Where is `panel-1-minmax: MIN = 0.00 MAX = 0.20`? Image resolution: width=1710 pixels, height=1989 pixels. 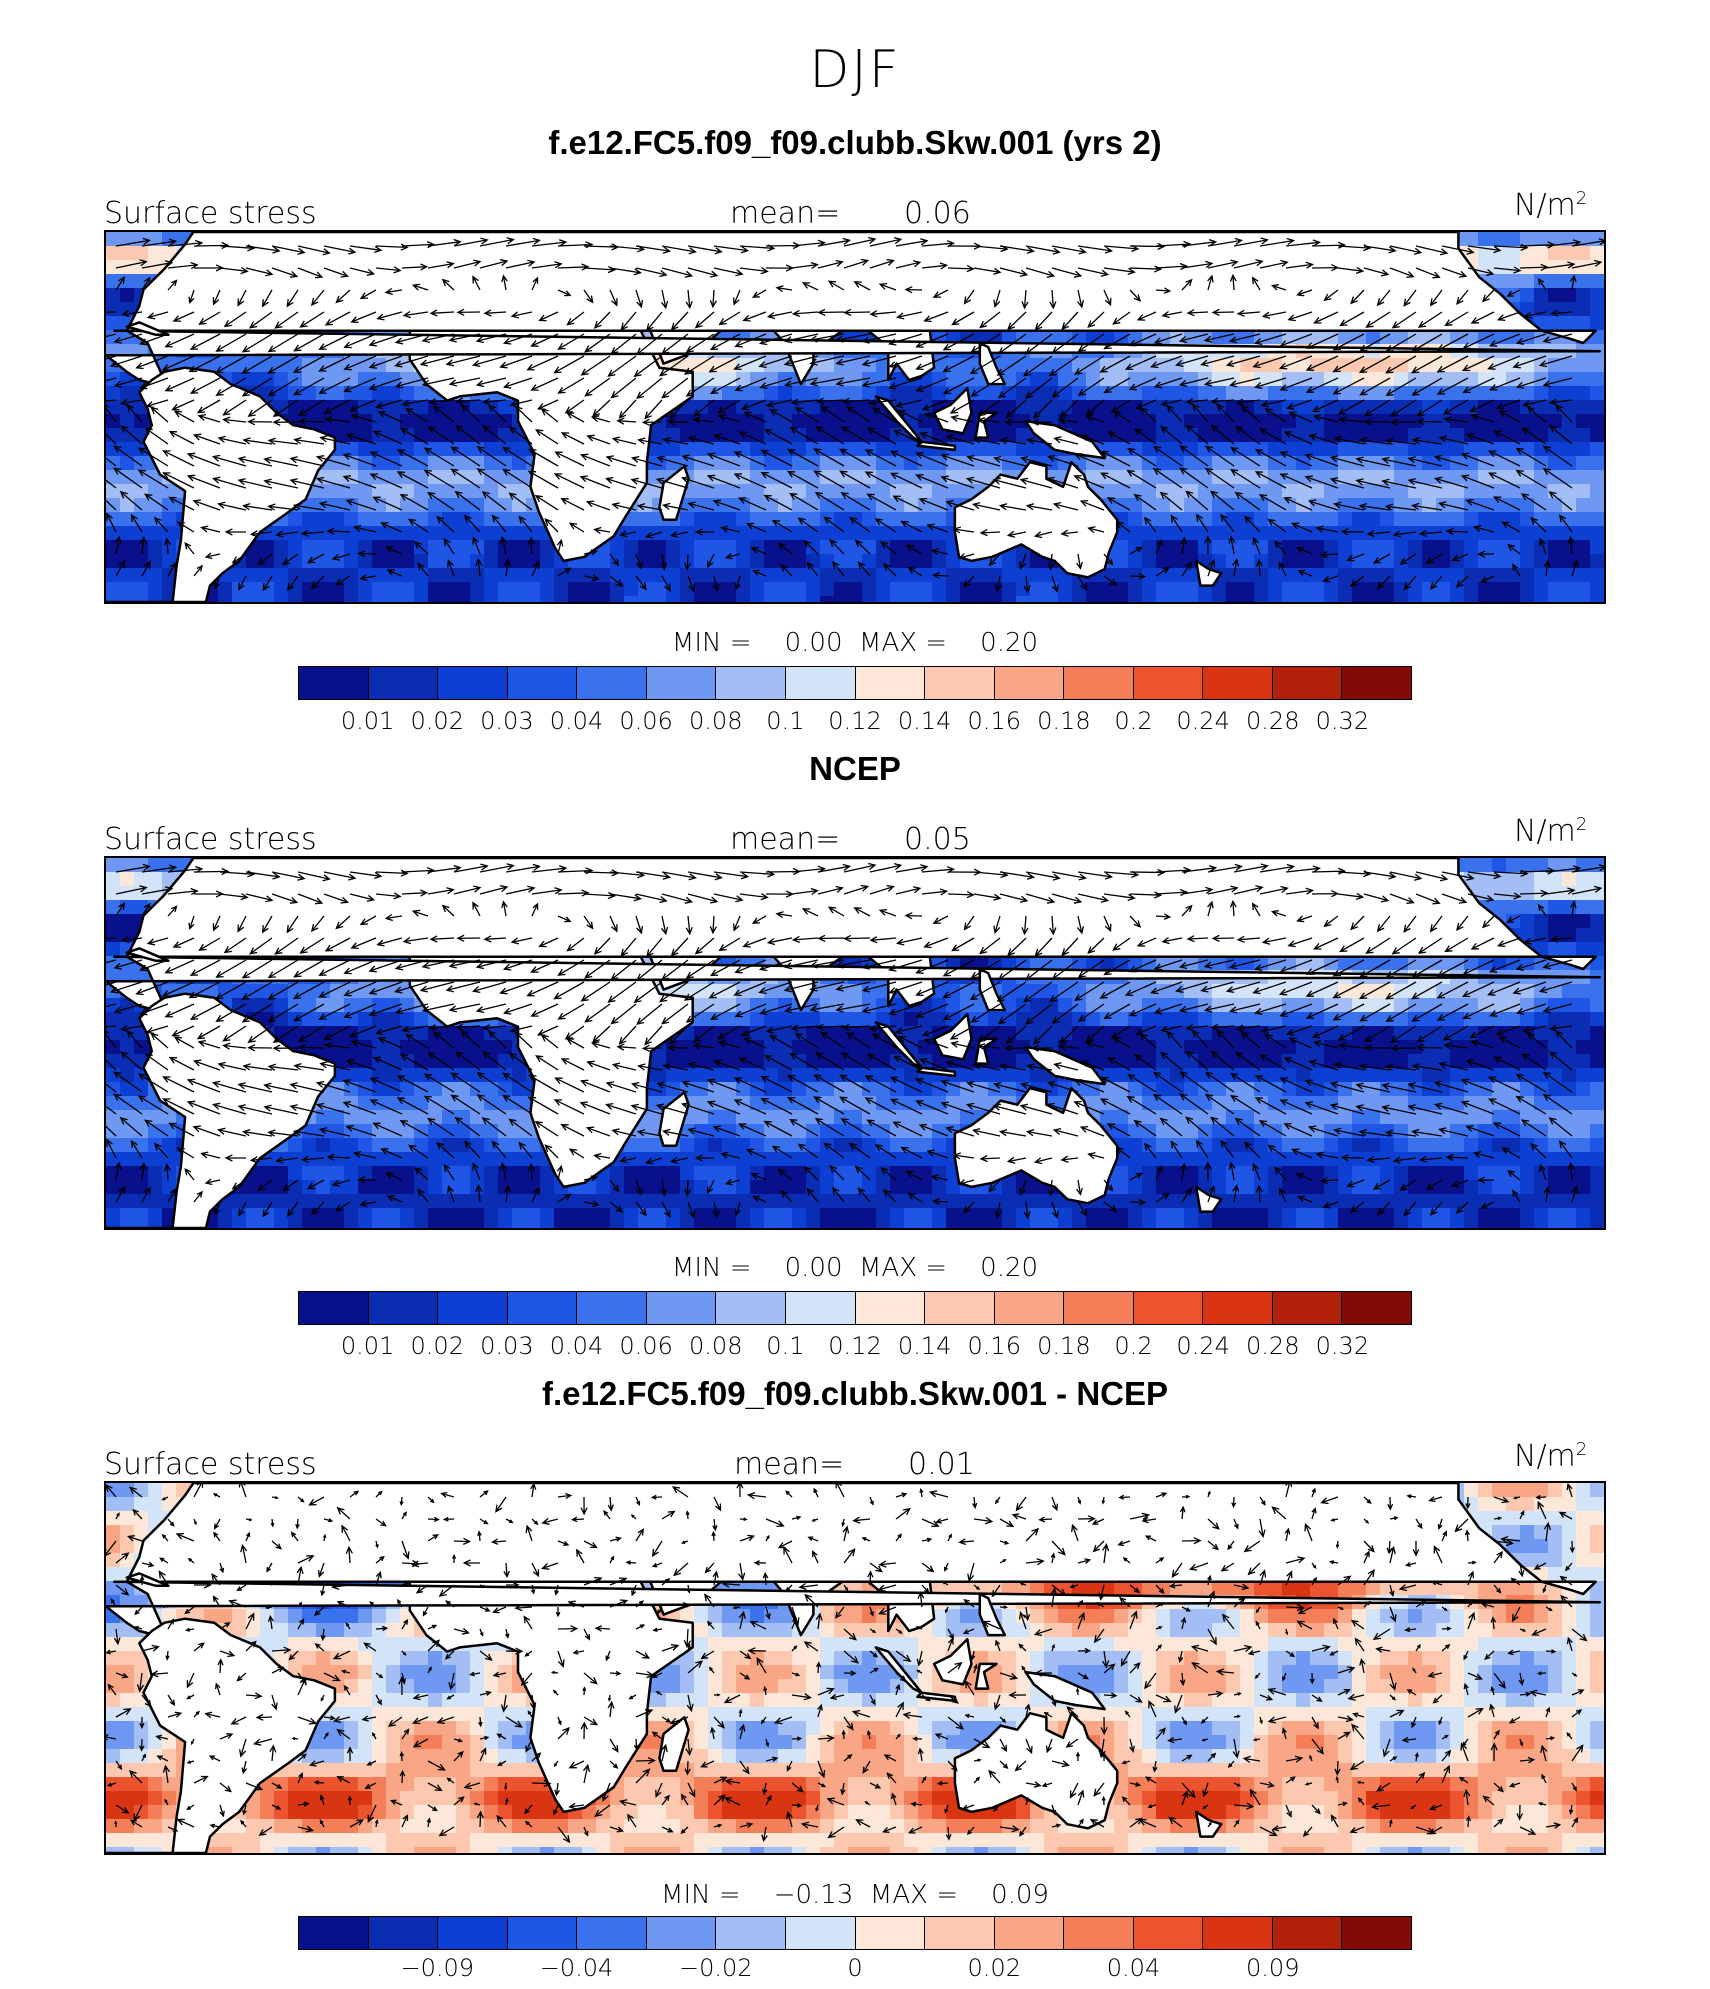
panel-1-minmax: MIN = 0.00 MAX = 0.20 is located at coordinates (855, 643).